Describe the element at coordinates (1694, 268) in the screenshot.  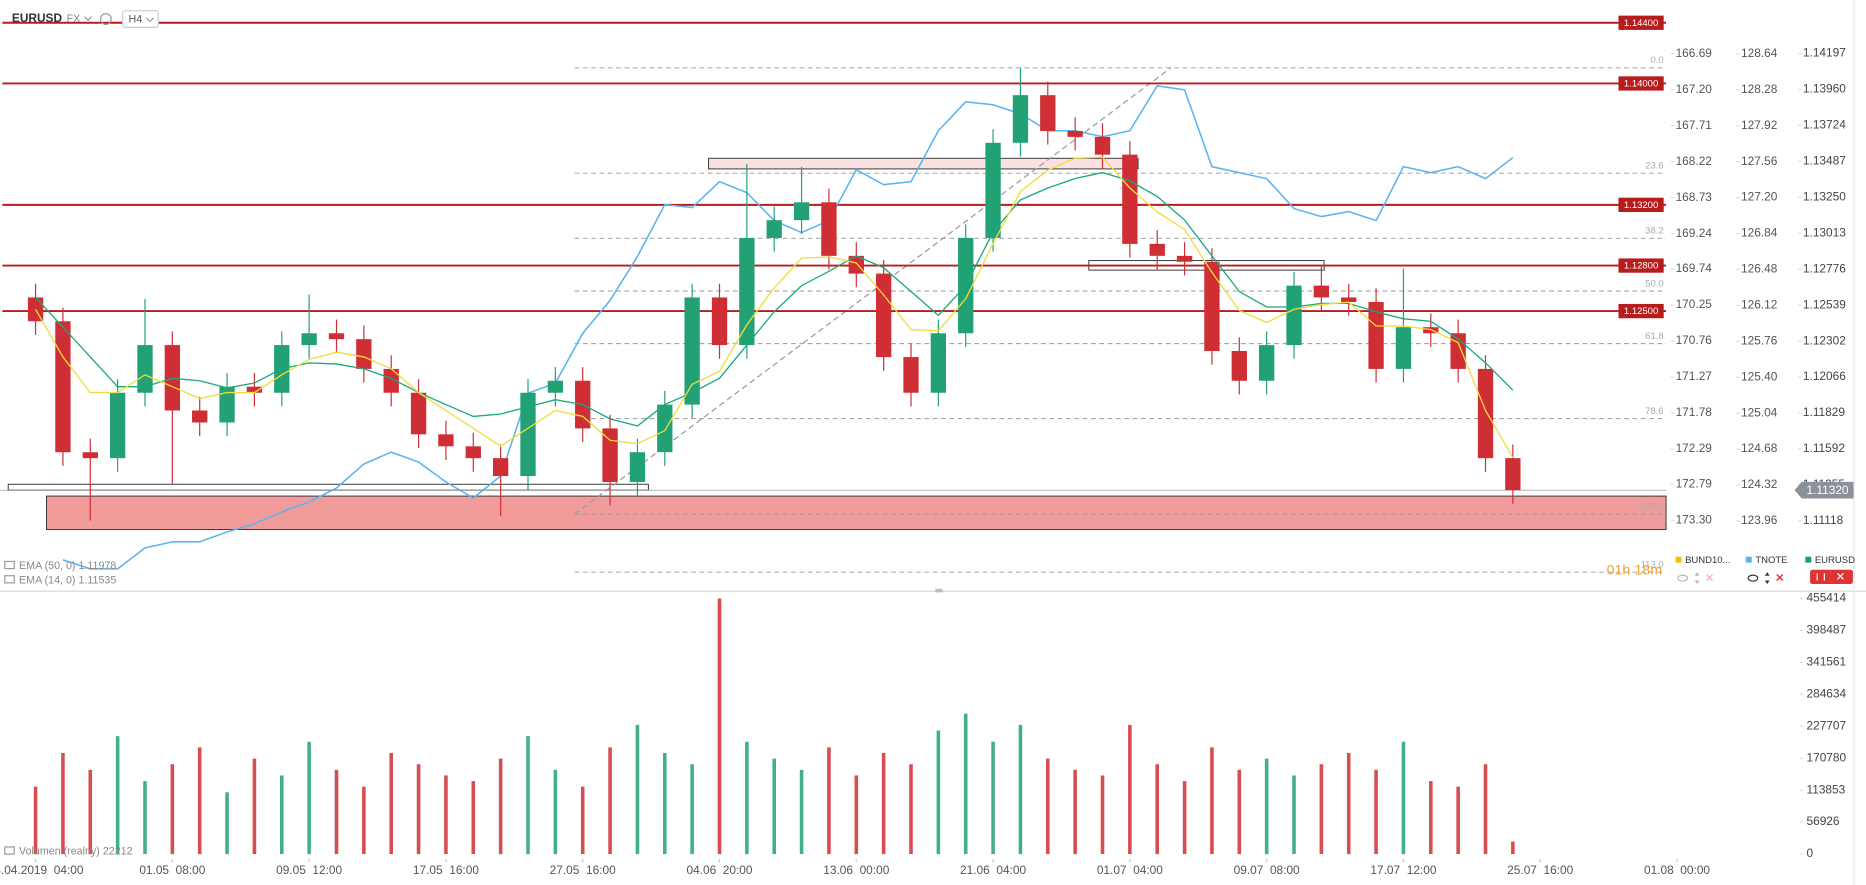
I see `y3ticks-label: 169.74` at that location.